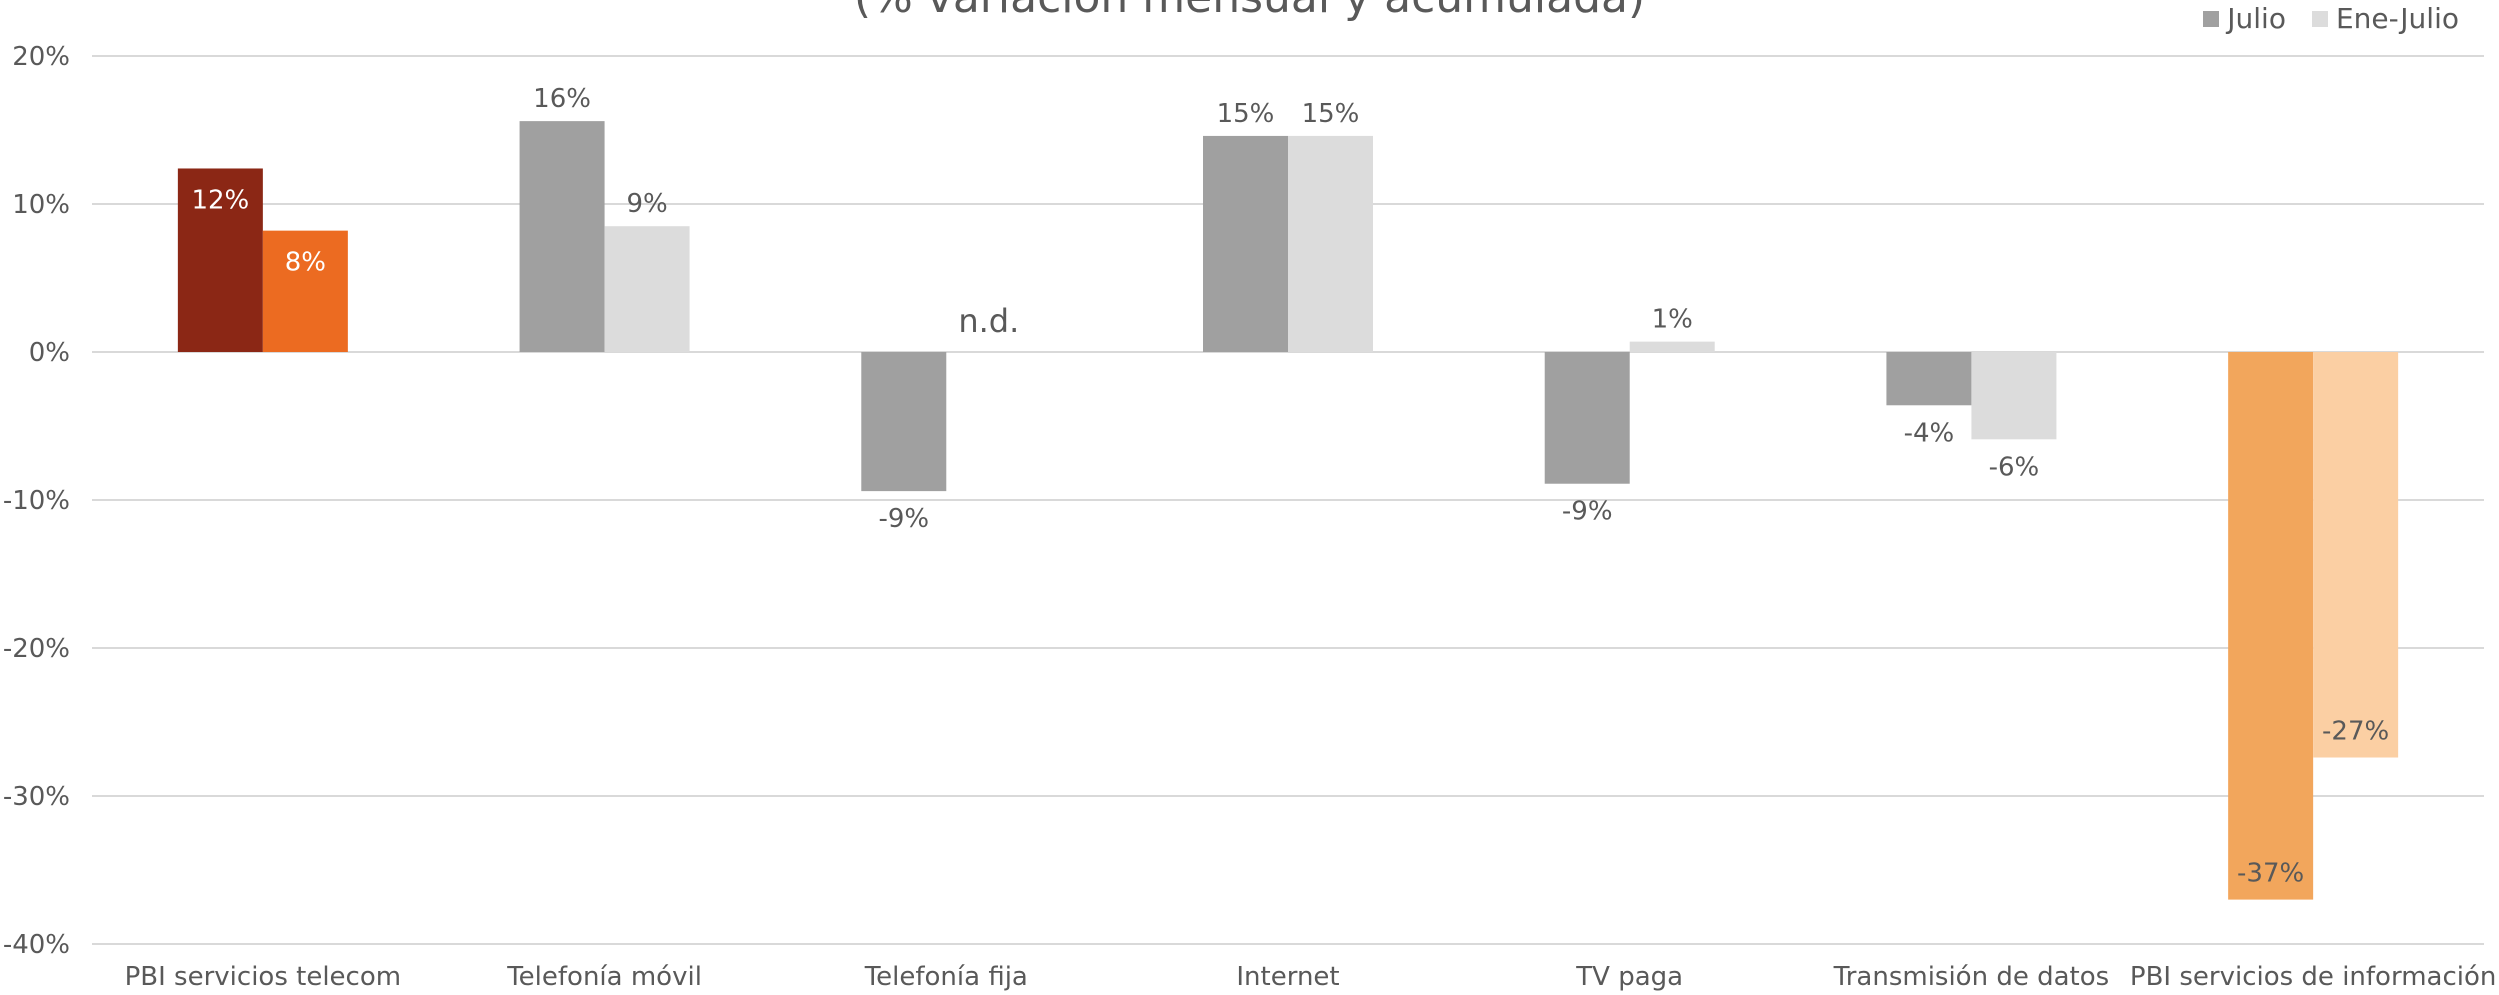 This screenshot has width=2499, height=995. Describe the element at coordinates (36, 797) in the screenshot. I see `y-tick-label: -30%` at that location.